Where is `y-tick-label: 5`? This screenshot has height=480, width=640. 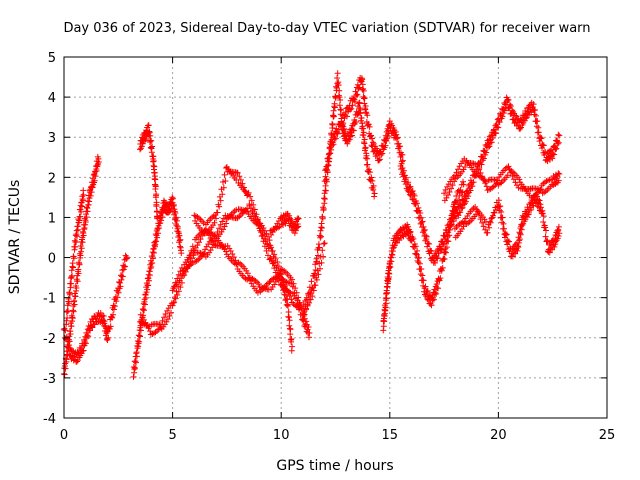
y-tick-label: 5 is located at coordinates (52, 58).